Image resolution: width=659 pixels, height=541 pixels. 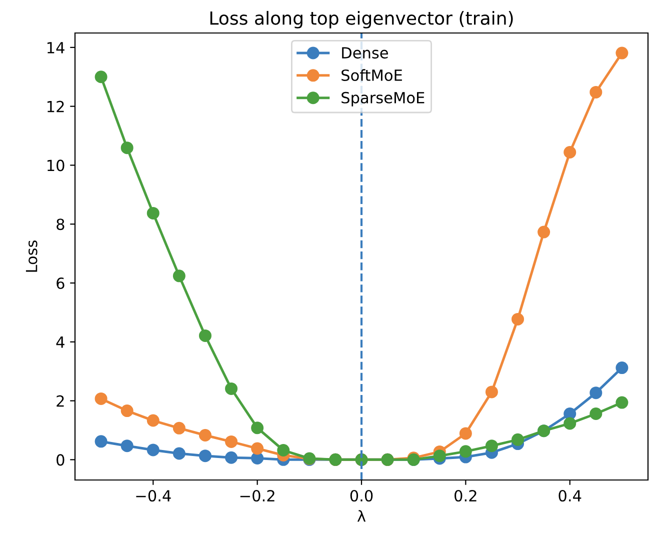 I want to click on y-tick-label: 14, so click(x=56, y=48).